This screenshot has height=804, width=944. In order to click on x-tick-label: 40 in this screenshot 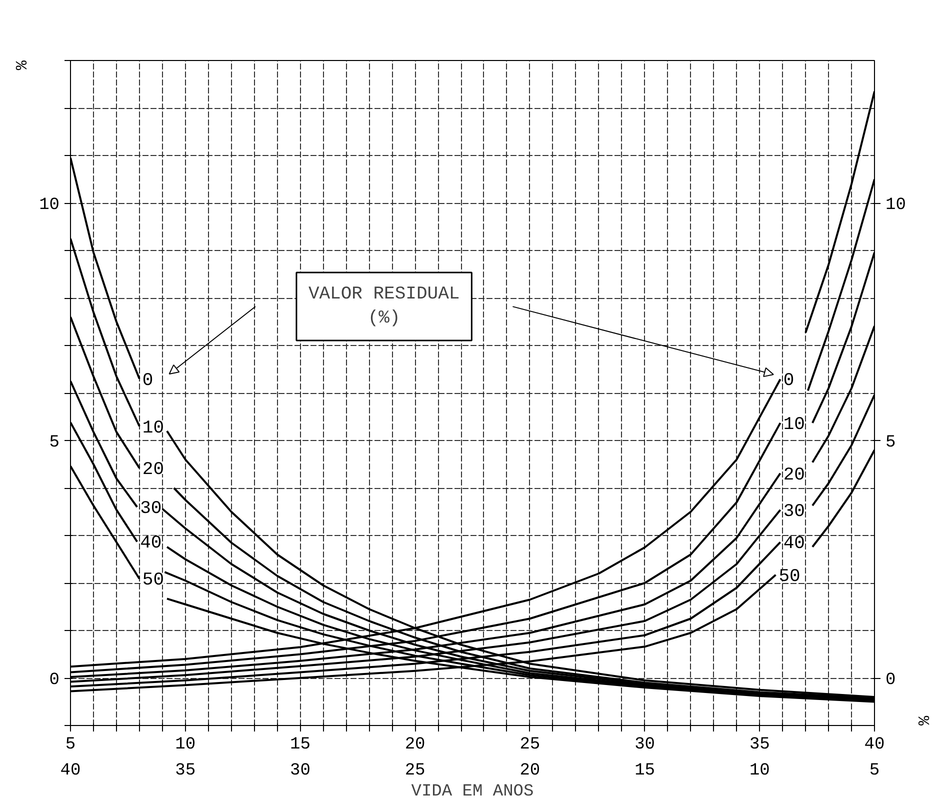, I will do `click(874, 745)`.